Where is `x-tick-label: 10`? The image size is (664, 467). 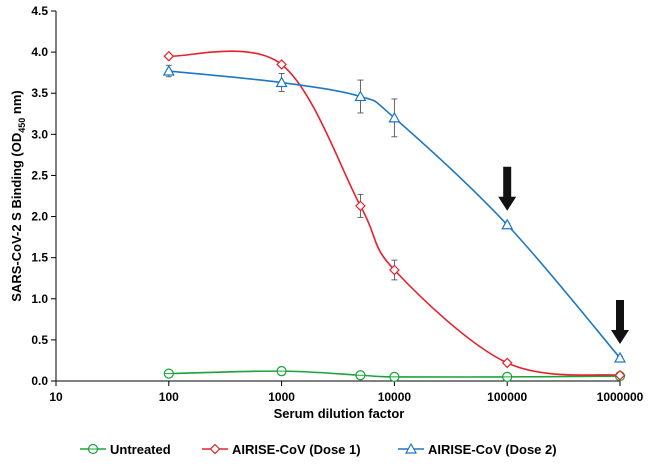
x-tick-label: 10 is located at coordinates (56, 397).